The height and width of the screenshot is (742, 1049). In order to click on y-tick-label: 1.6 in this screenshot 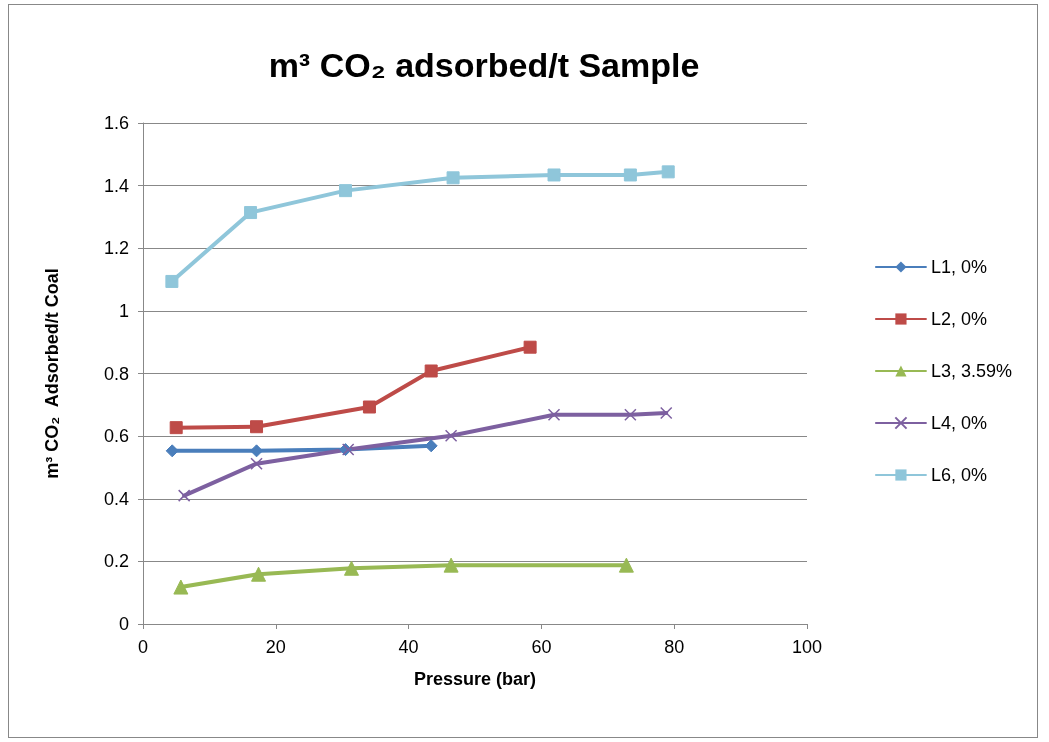, I will do `click(116, 123)`.